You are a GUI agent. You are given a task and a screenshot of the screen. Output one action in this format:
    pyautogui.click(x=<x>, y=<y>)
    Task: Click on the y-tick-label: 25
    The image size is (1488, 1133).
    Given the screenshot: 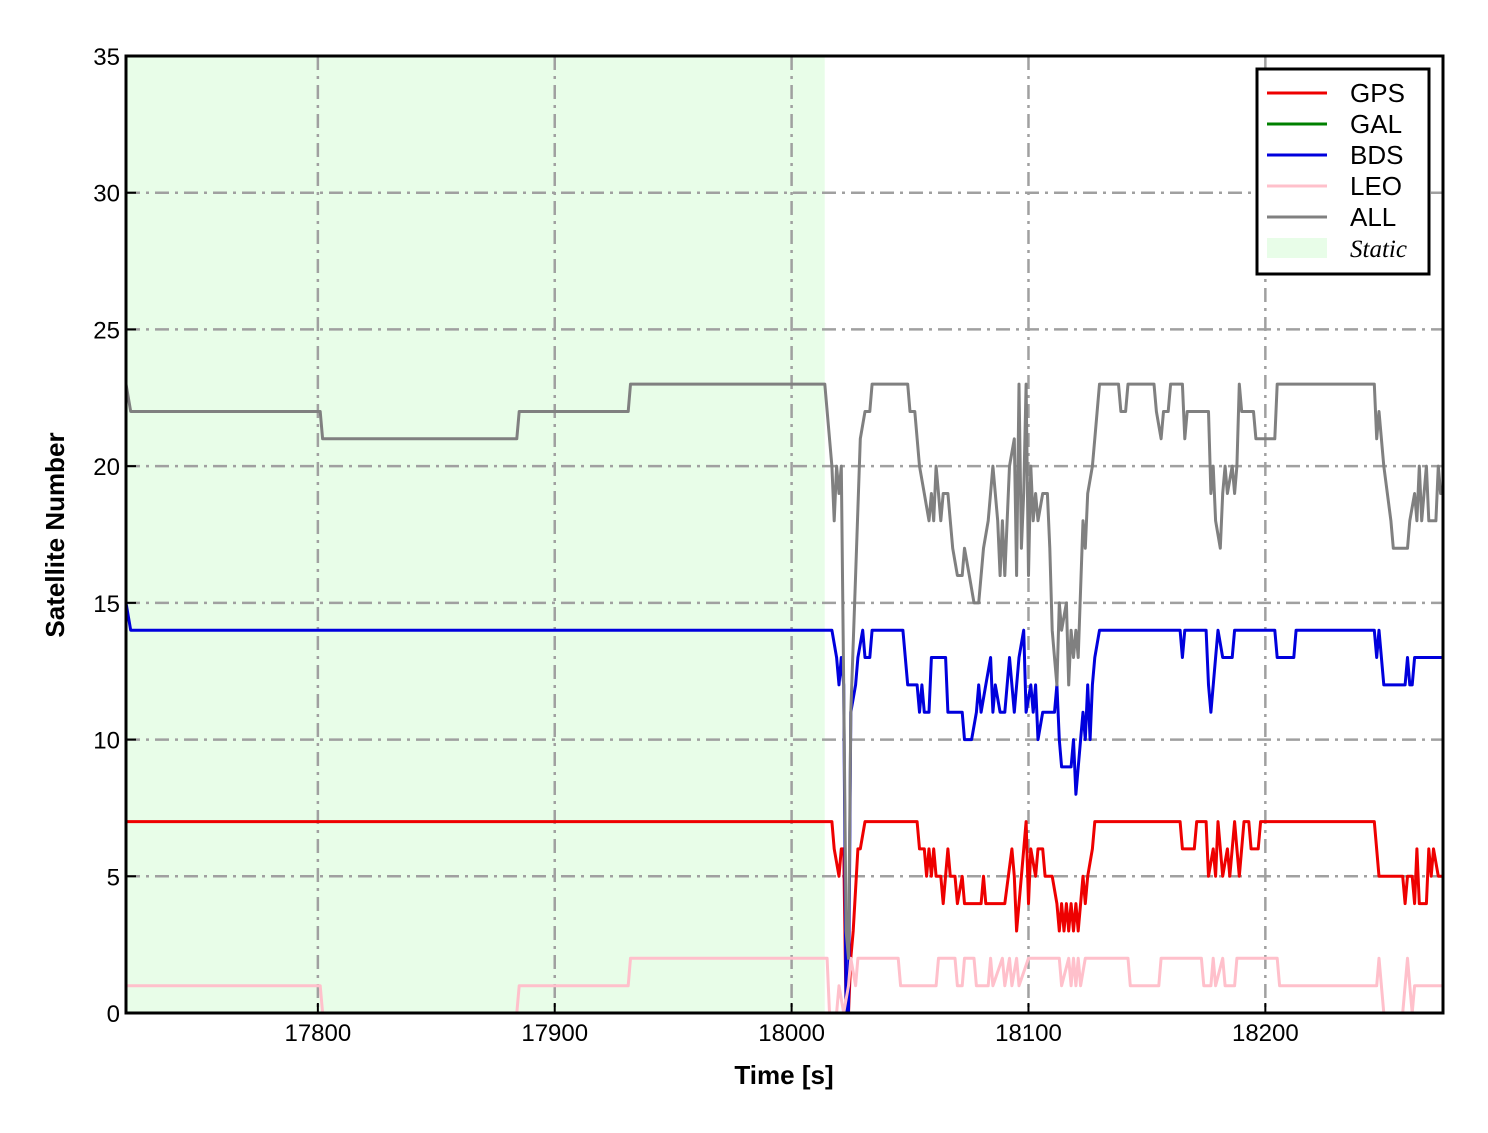 What is the action you would take?
    pyautogui.click(x=106, y=330)
    